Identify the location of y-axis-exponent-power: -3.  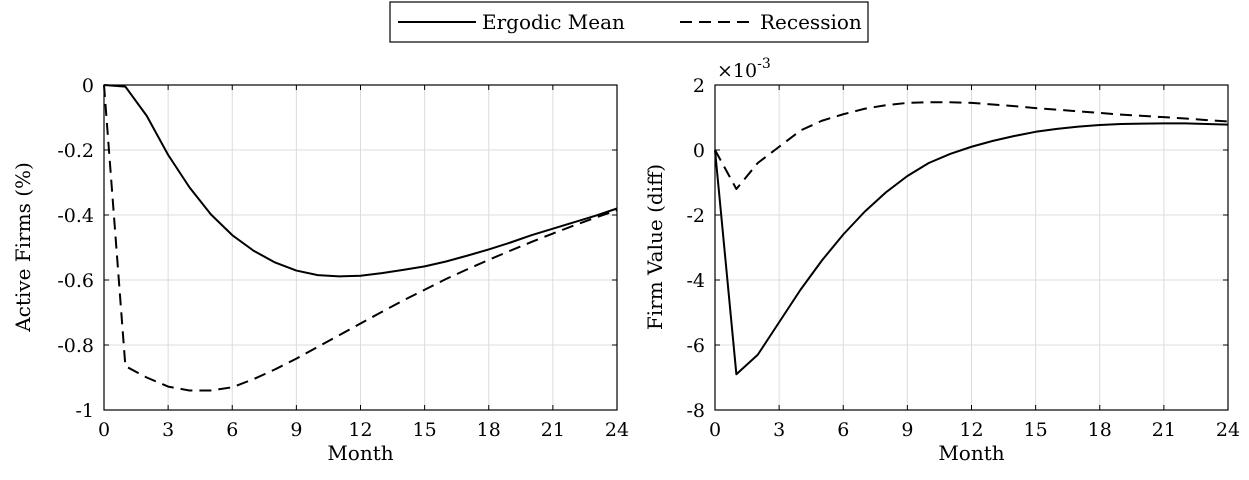
(764, 64).